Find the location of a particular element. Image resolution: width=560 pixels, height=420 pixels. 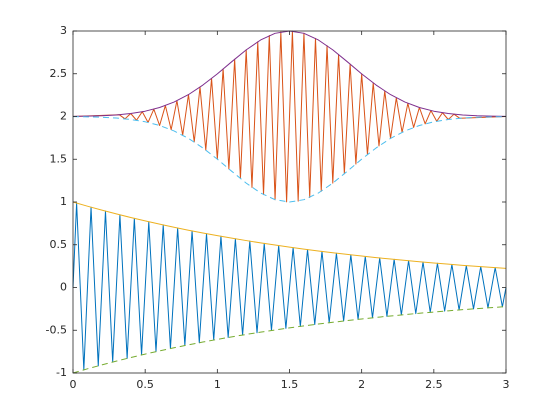

x-tick-label: 1.5 is located at coordinates (290, 384).